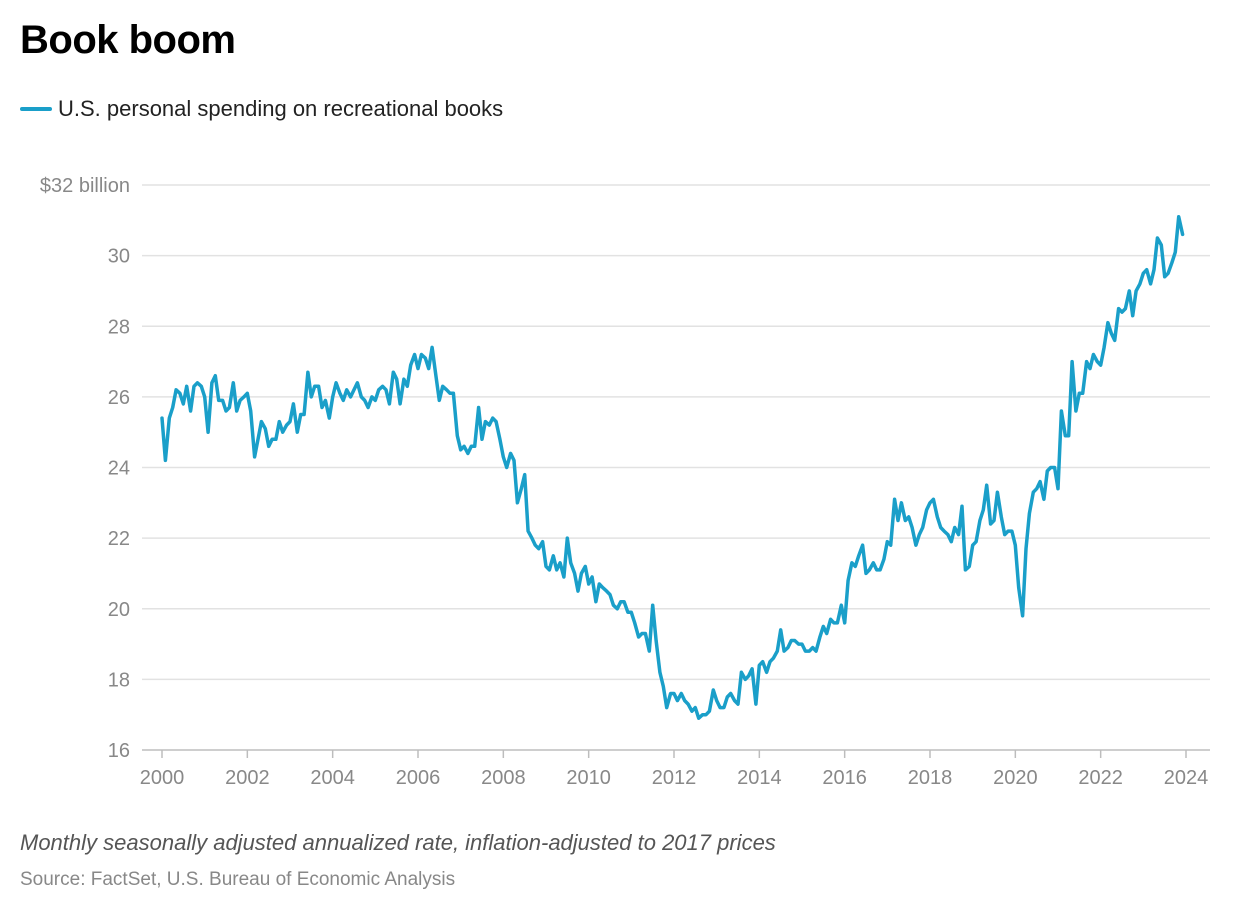 This screenshot has width=1240, height=914. What do you see at coordinates (162, 778) in the screenshot?
I see `x-tick-label: 2000` at bounding box center [162, 778].